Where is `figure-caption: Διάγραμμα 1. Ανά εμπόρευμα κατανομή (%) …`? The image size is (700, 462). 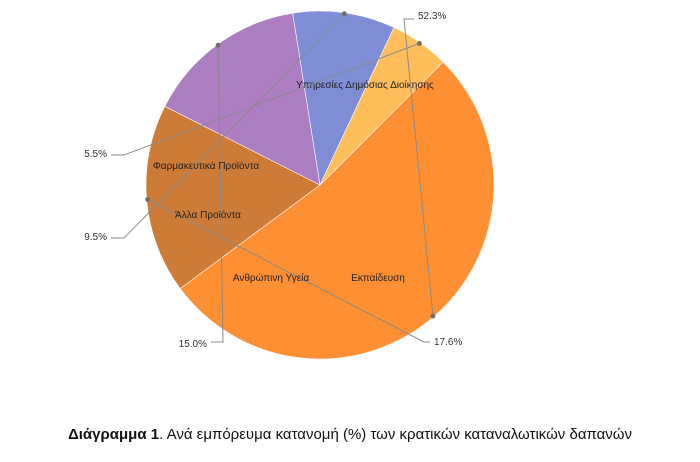 figure-caption: Διάγραμμα 1. Ανά εμπόρευμα κατανομή (%) … is located at coordinates (350, 434).